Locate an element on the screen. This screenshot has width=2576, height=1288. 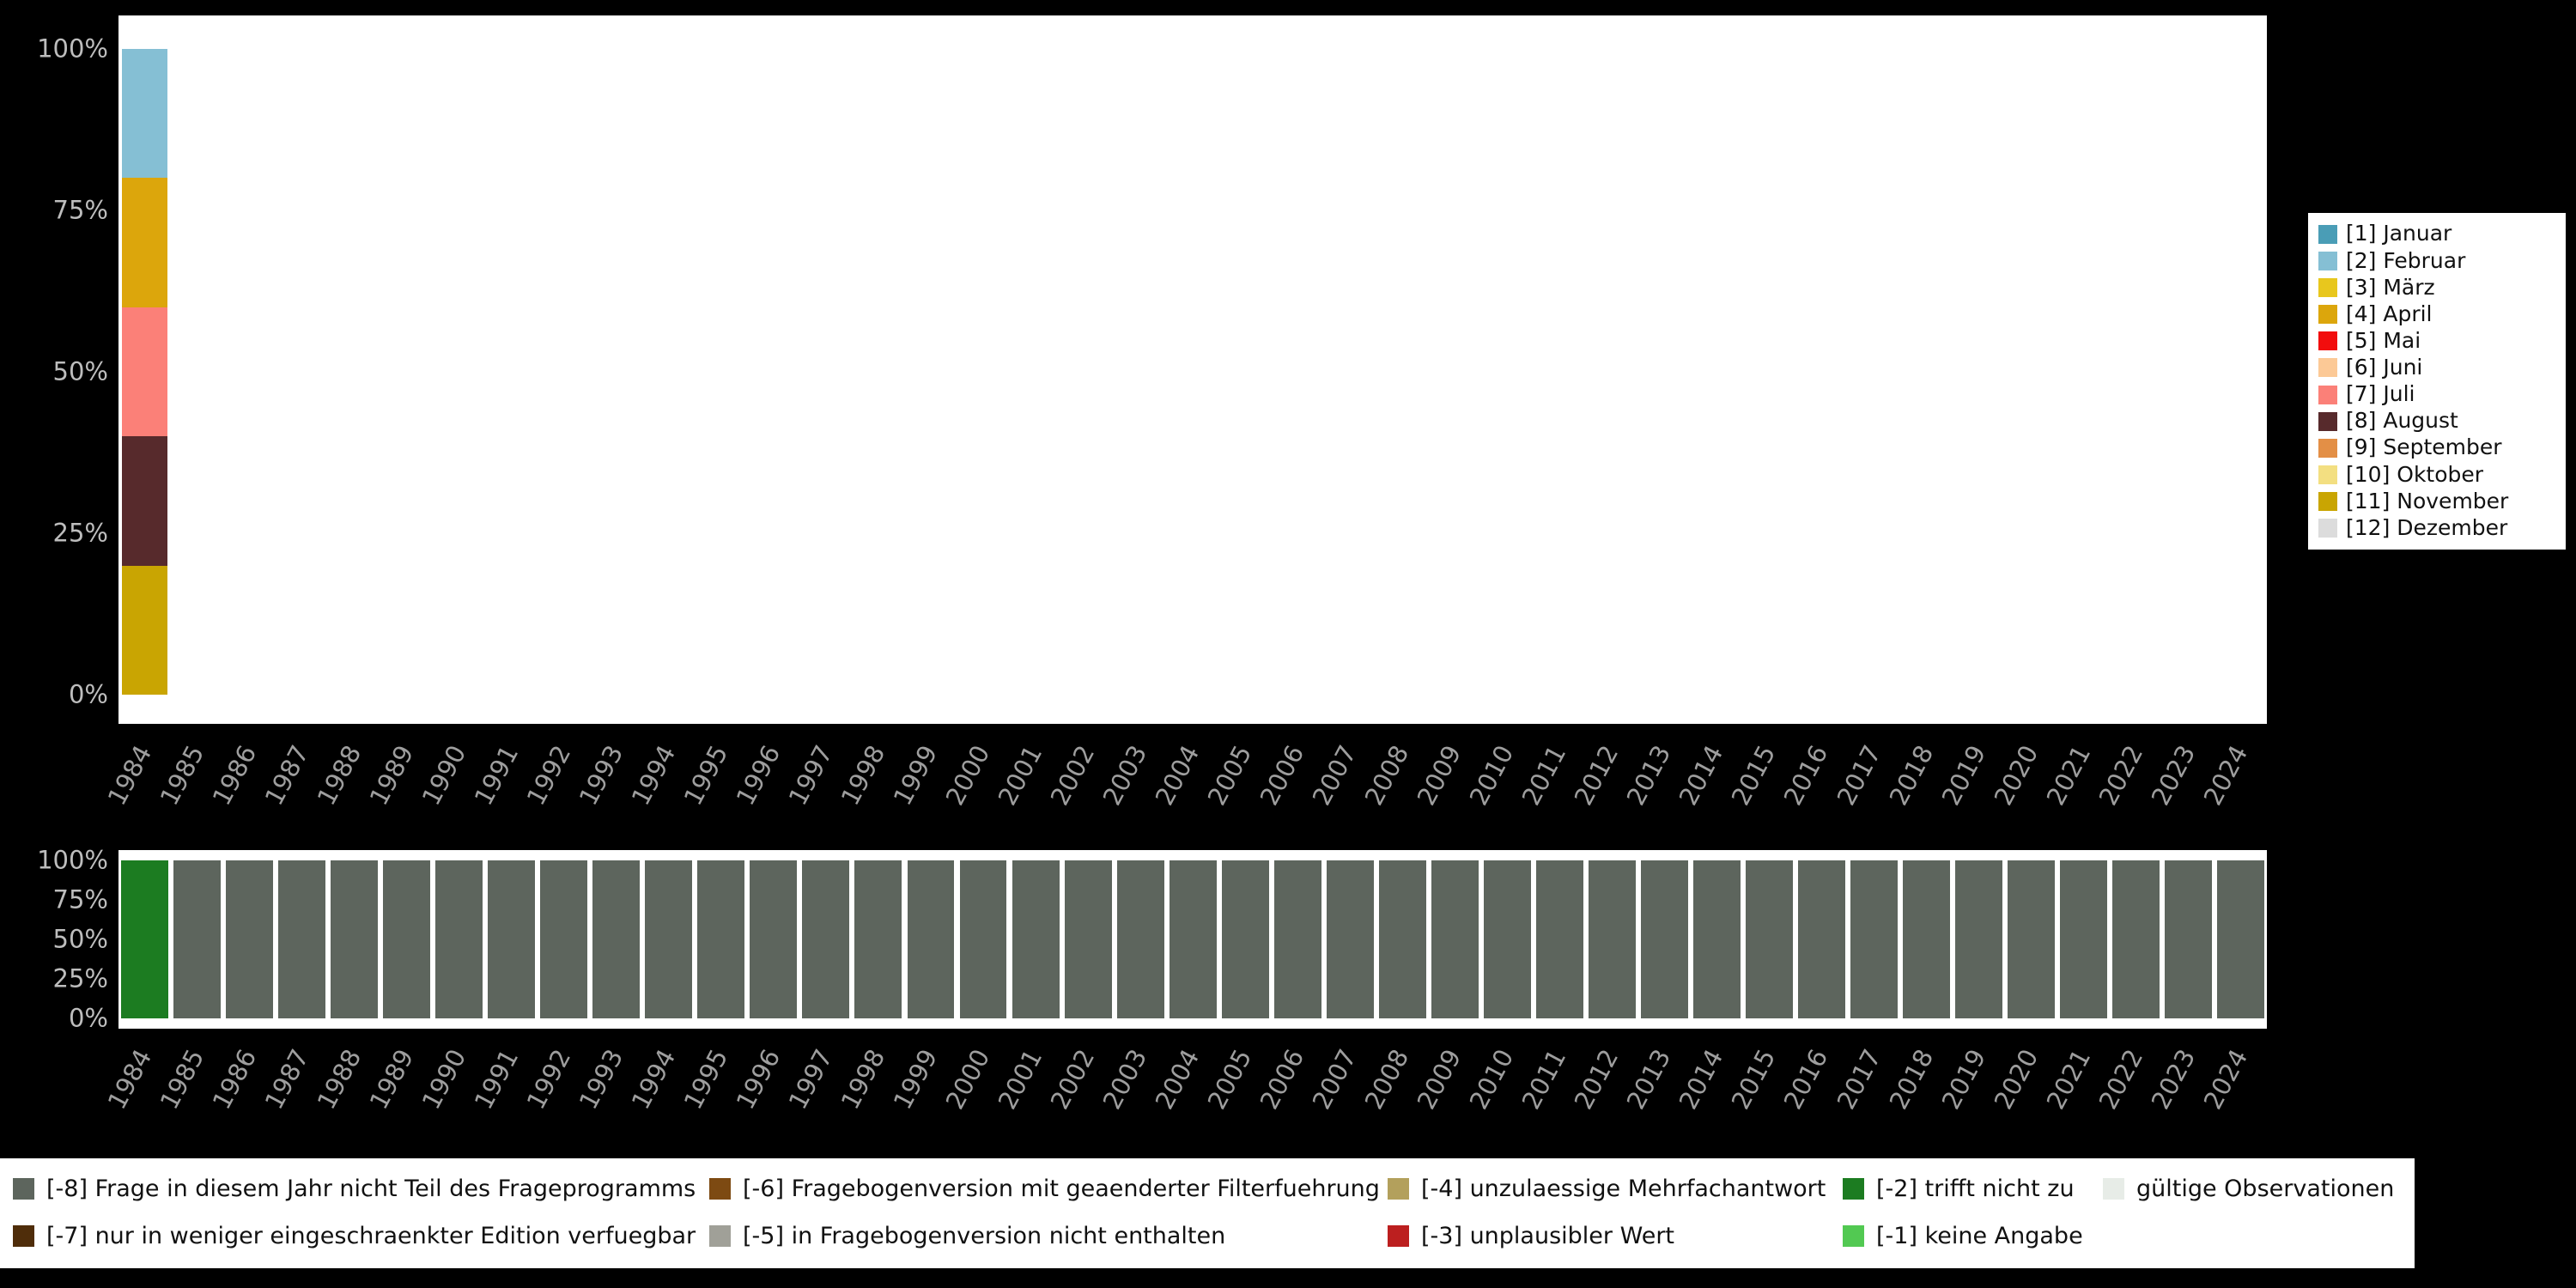
legend-label: [3] März is located at coordinates (2390, 287).